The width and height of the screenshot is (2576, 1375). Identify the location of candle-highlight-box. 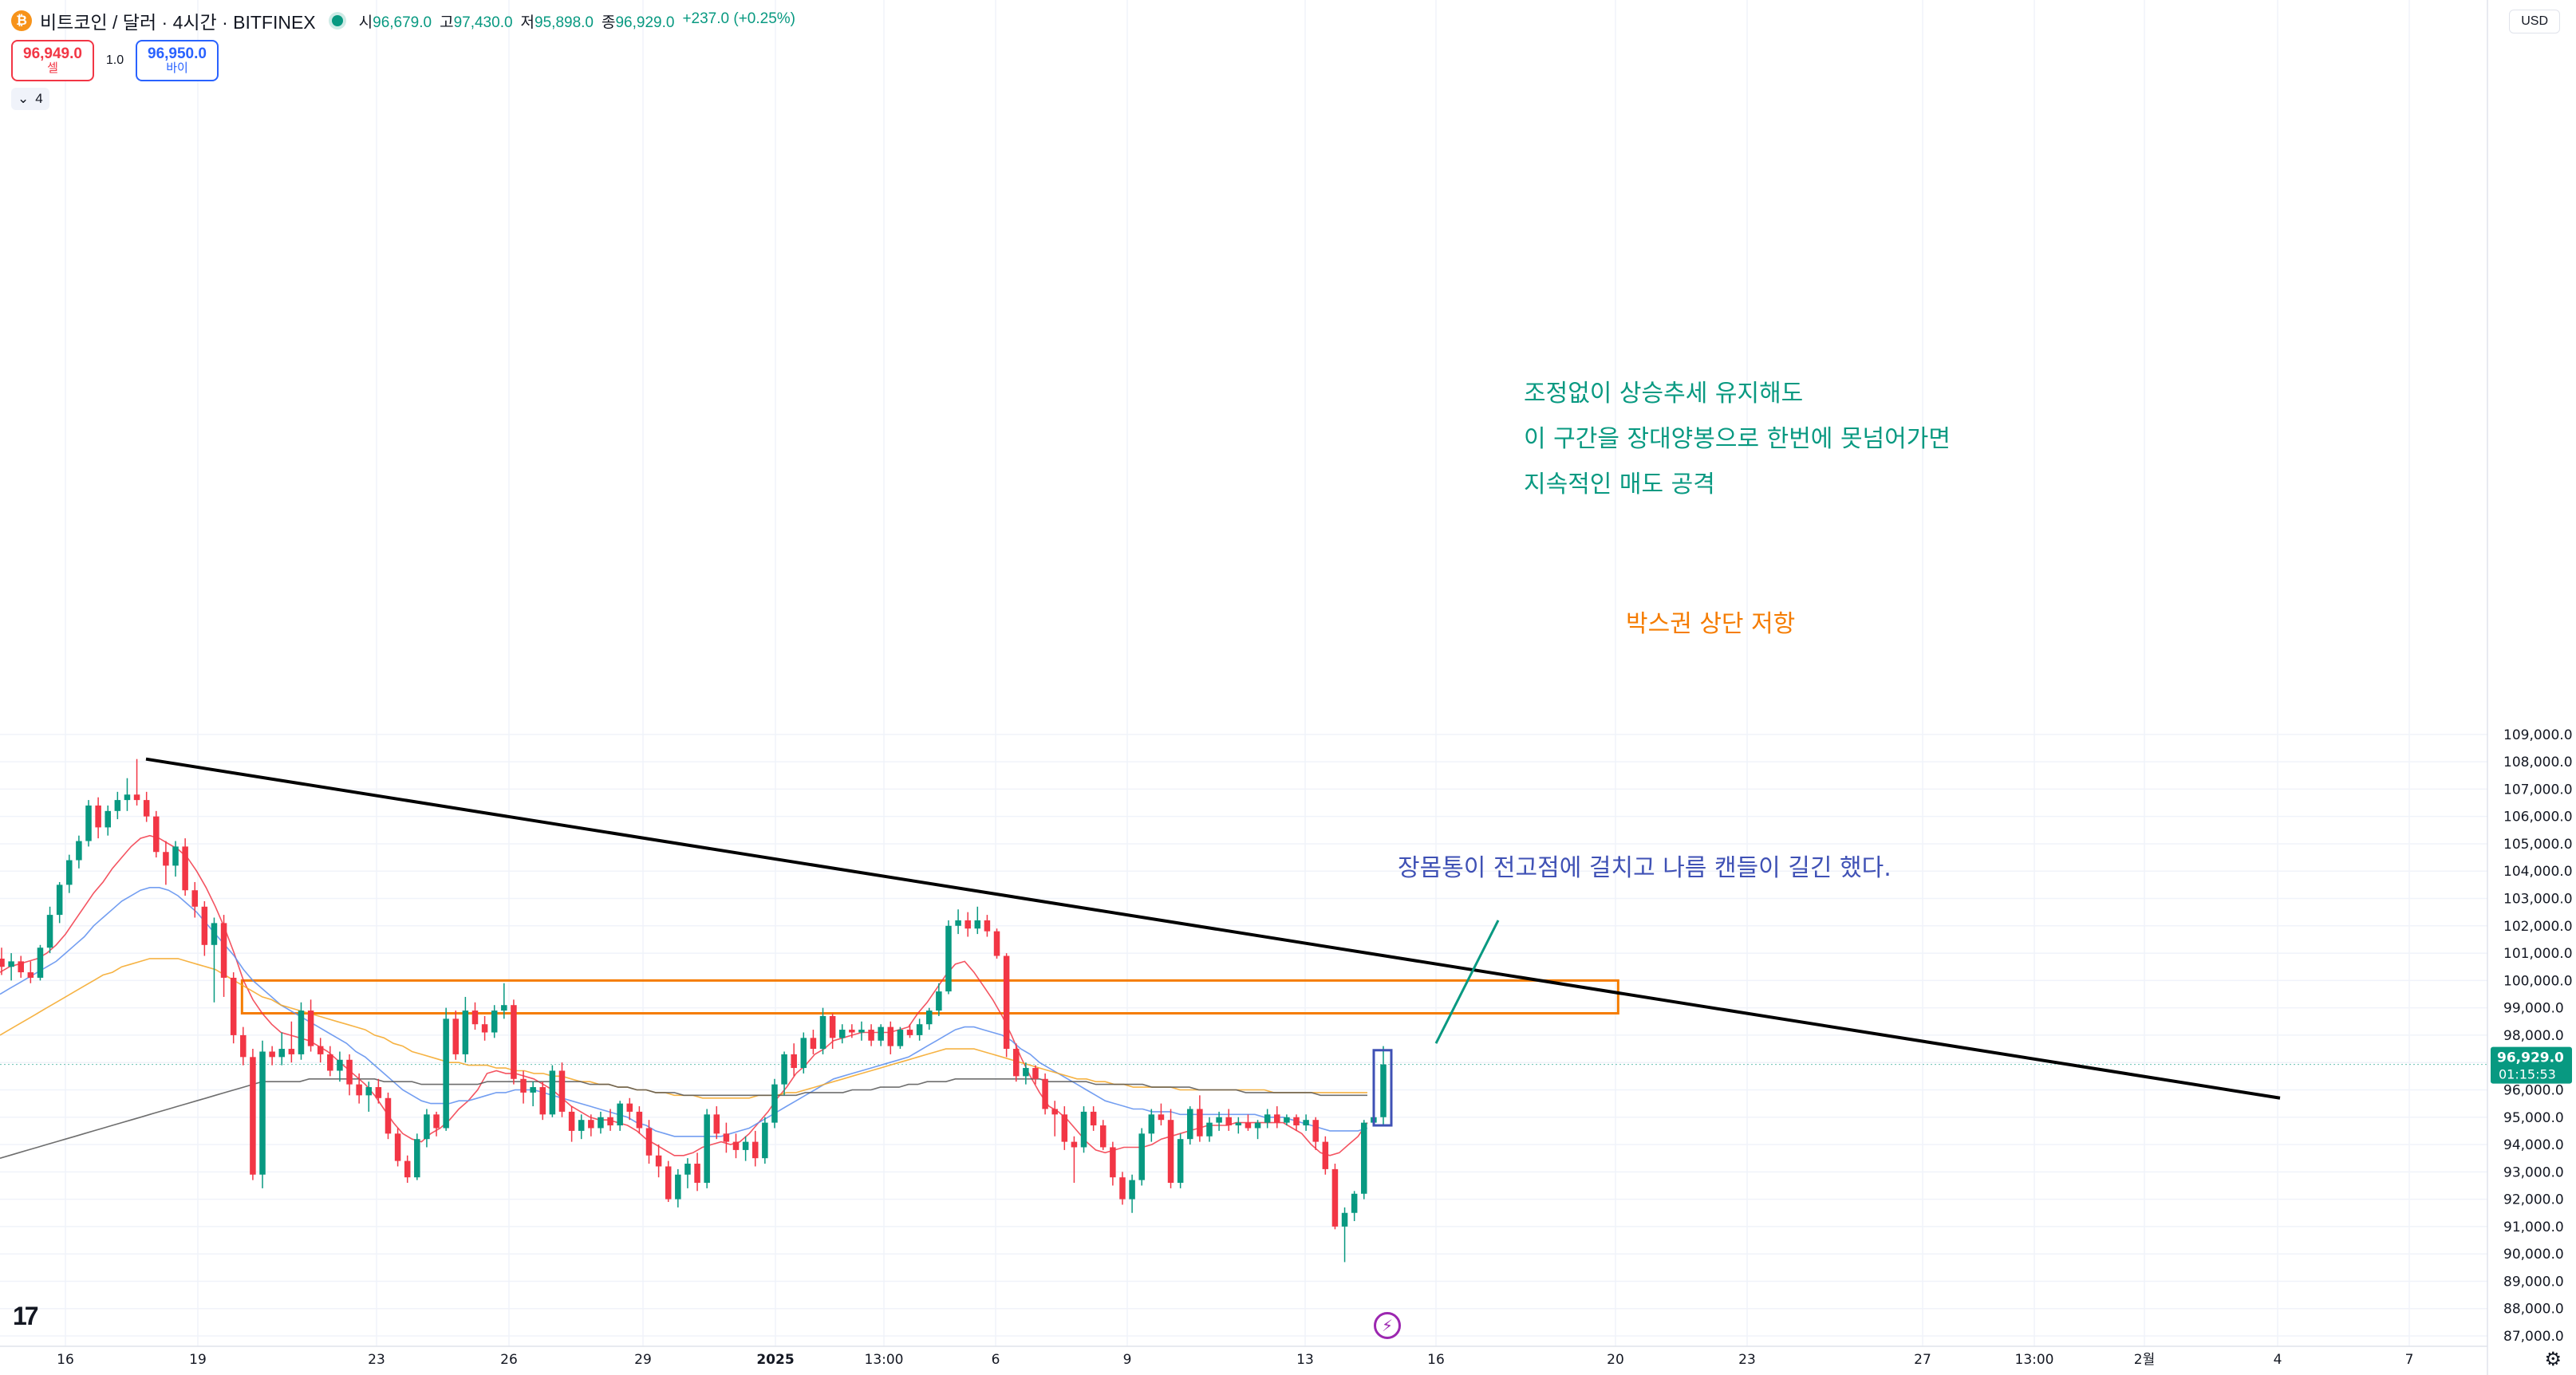
(1382, 1088).